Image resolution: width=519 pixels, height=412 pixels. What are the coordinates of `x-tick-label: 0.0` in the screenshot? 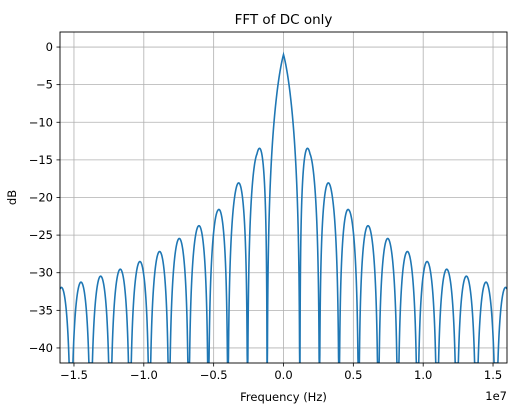 It's located at (283, 375).